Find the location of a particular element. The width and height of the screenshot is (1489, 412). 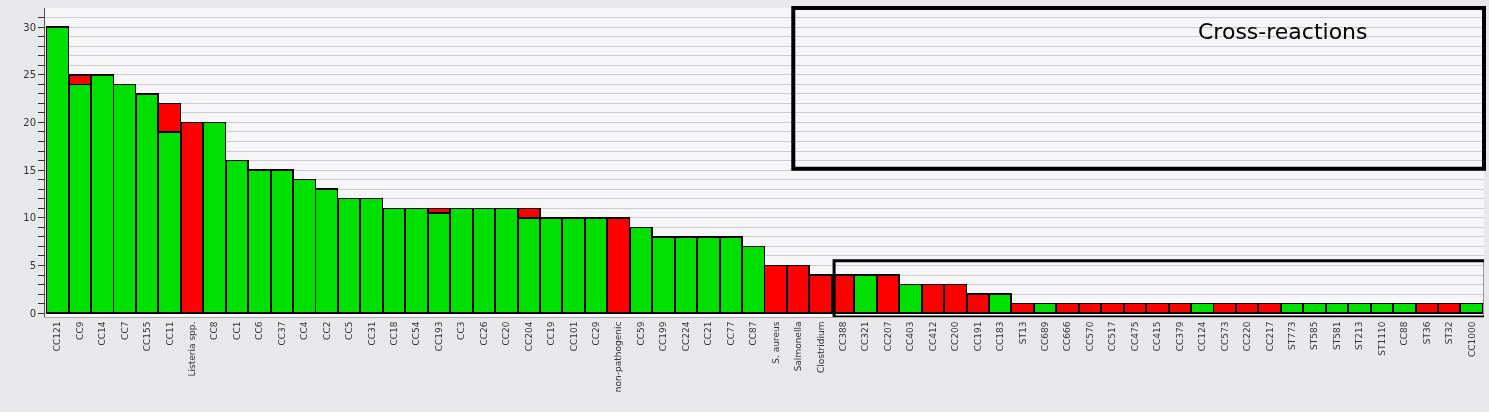

x-tick-label: CC20 is located at coordinates (506, 333).